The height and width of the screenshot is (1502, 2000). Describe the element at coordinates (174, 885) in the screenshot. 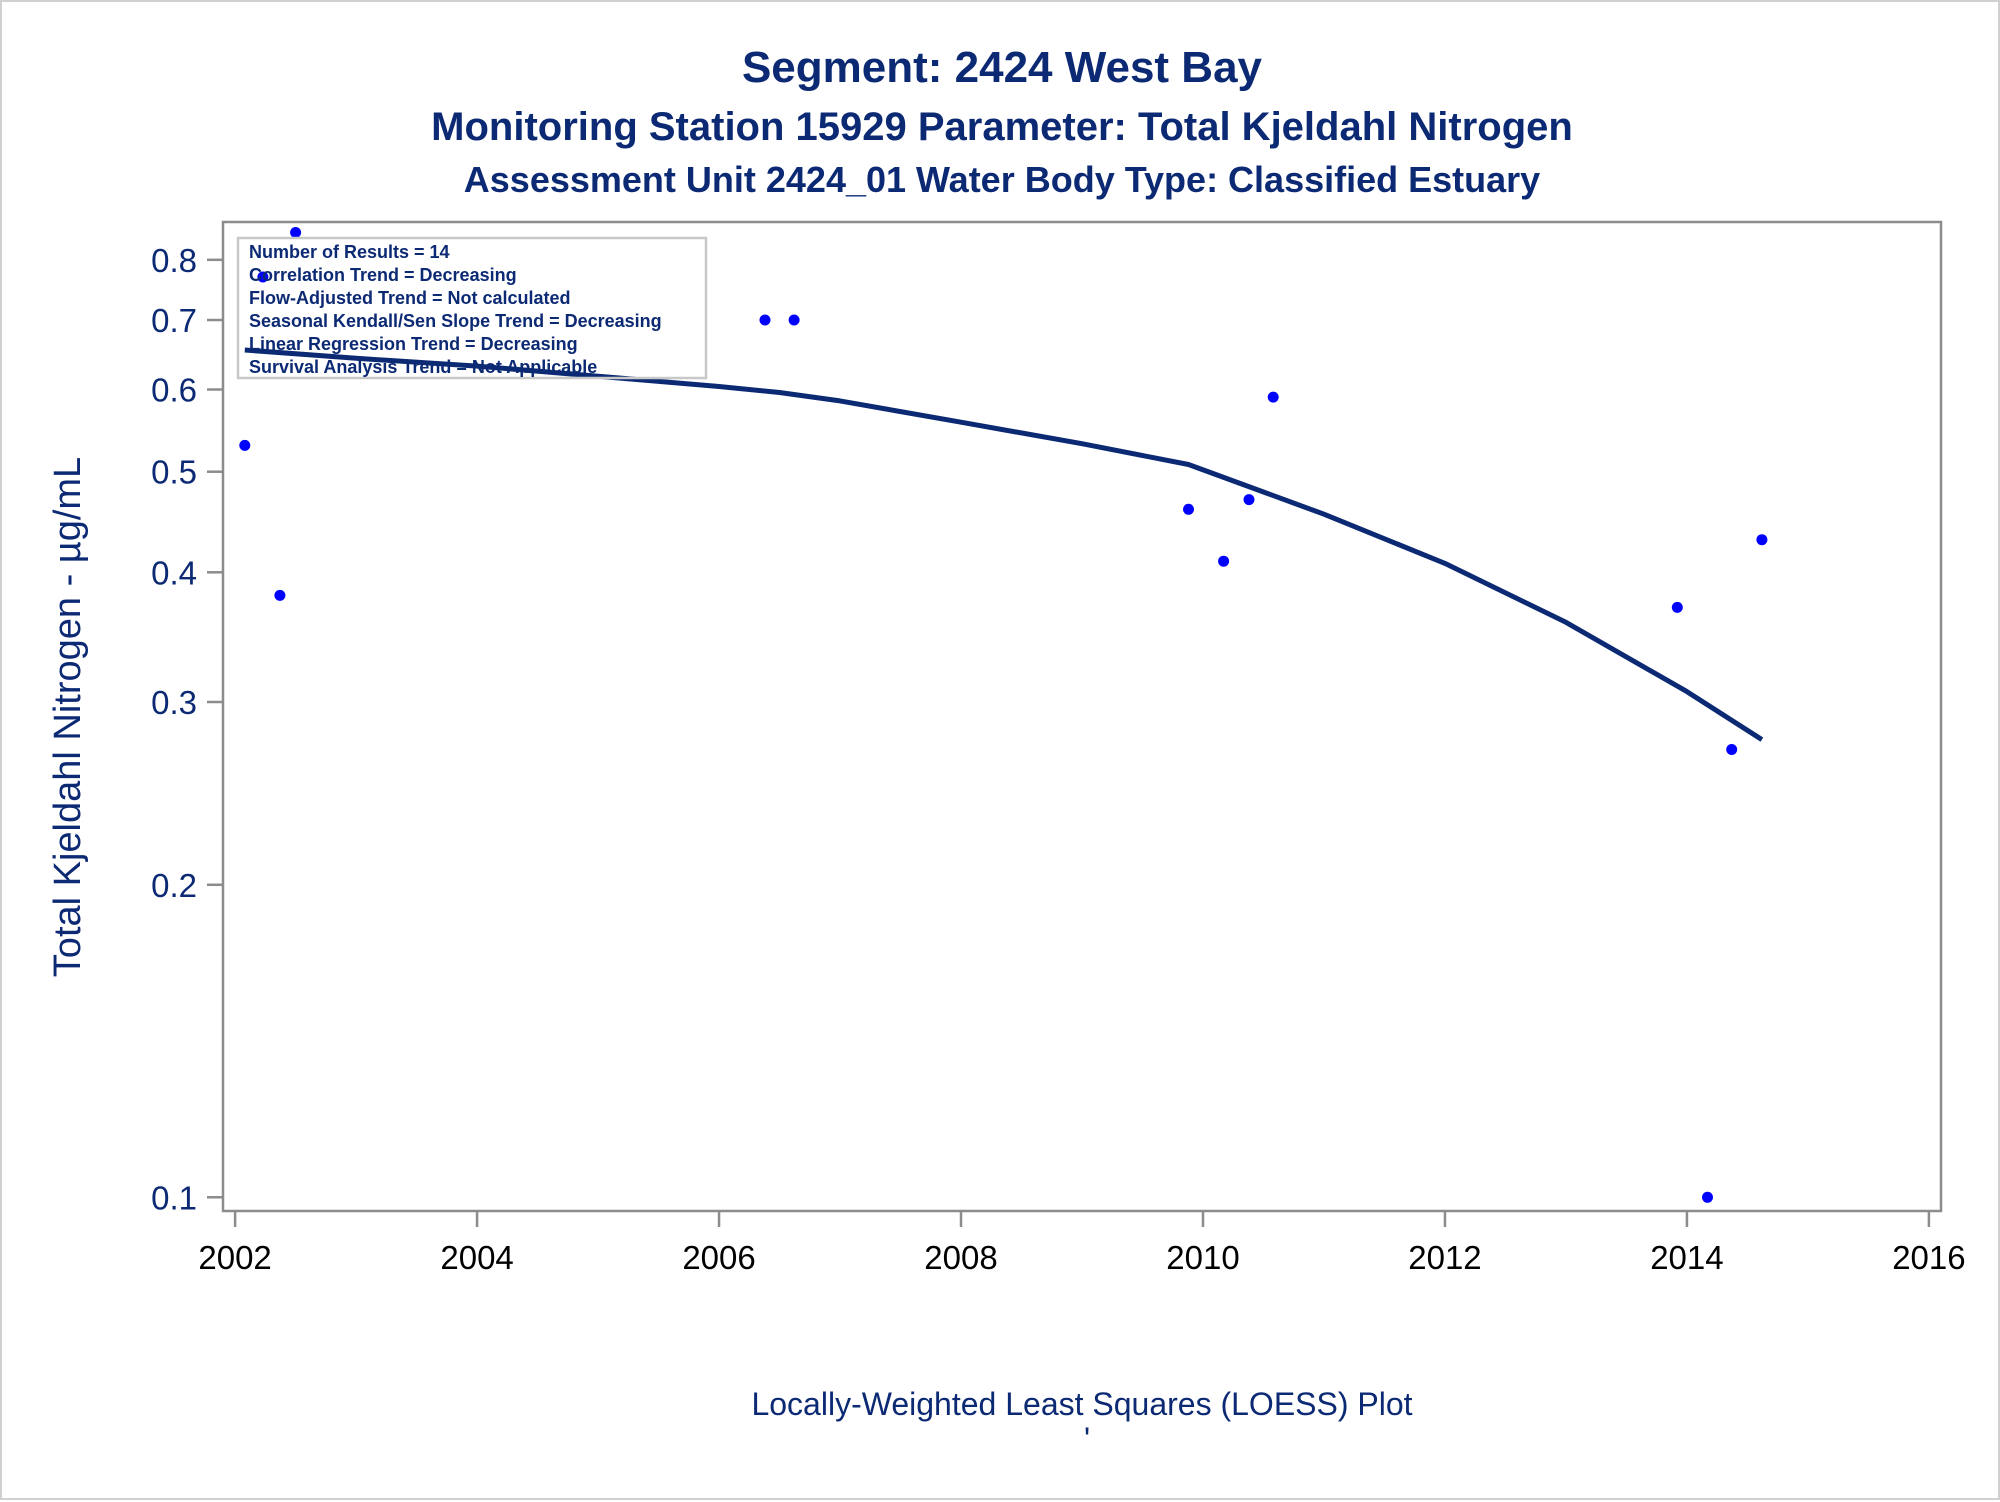

I see `y-tick-label: 0.2` at that location.